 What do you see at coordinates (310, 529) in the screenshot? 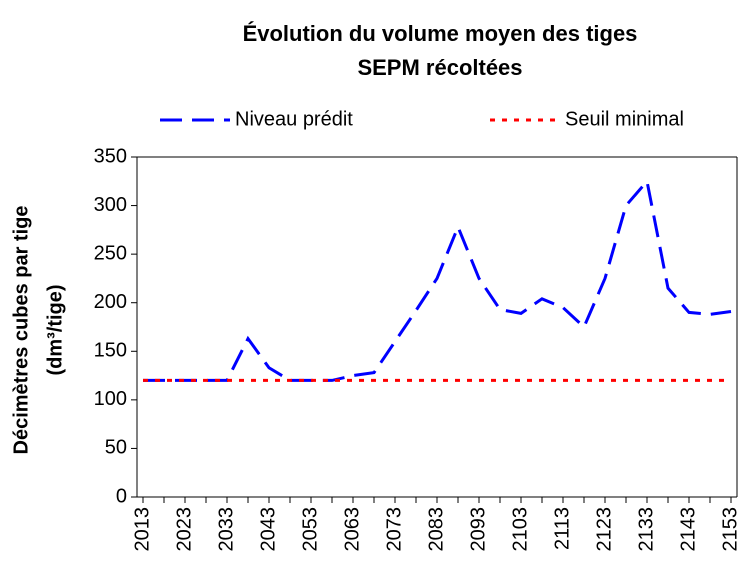
I see `x-tick-label: 2053` at bounding box center [310, 529].